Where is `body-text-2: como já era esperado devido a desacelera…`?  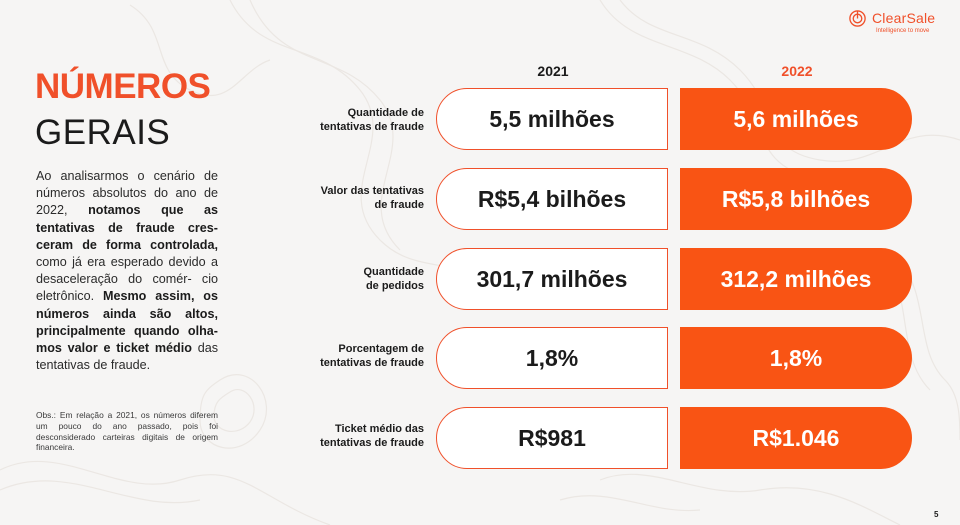
body-text-2: como já era esperado devido a desacelera… is located at coordinates (127, 279).